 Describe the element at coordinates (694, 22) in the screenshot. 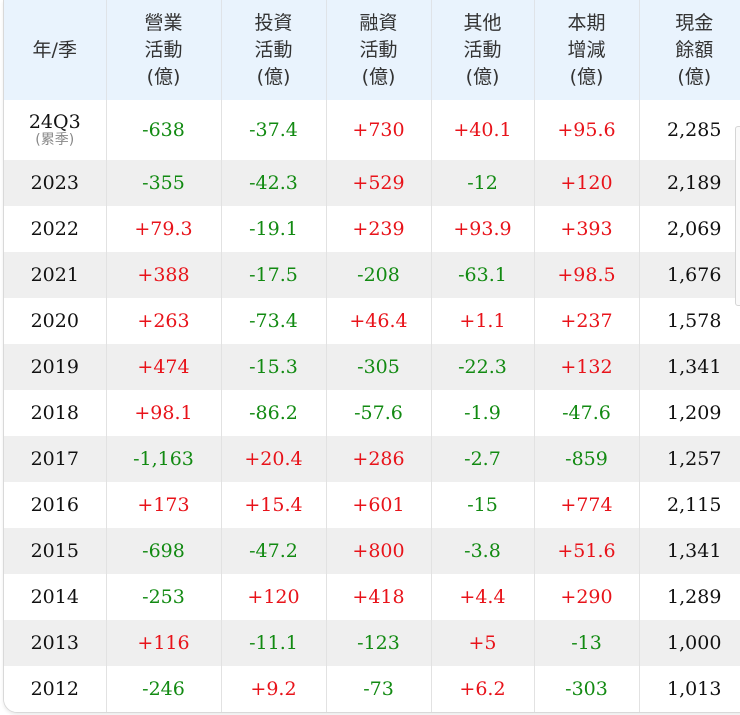

I see `column-header-line: 現金` at that location.